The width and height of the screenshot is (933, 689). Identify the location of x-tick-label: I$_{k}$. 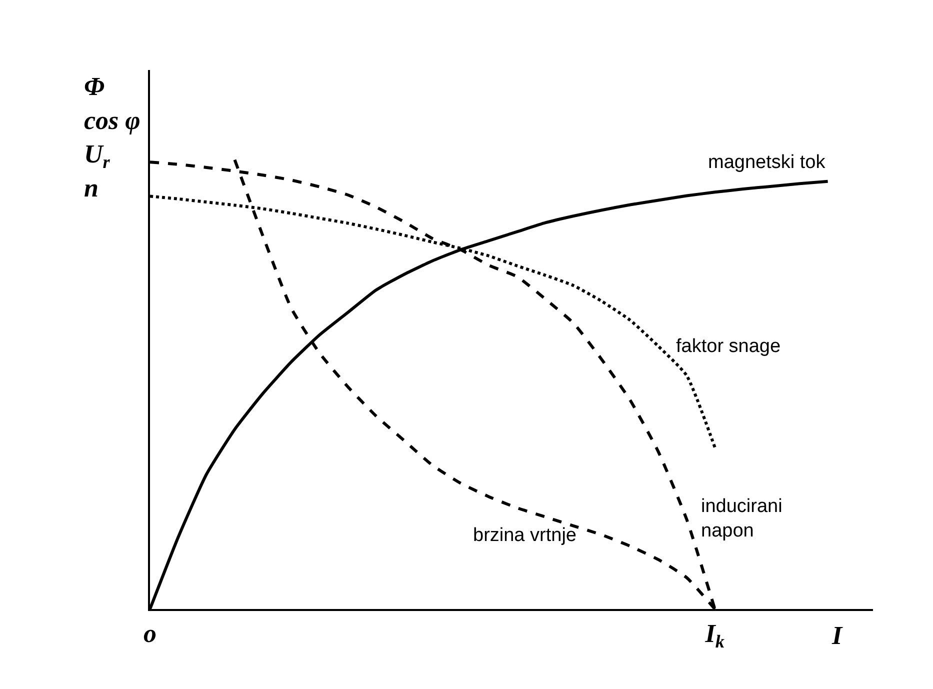
(714, 635).